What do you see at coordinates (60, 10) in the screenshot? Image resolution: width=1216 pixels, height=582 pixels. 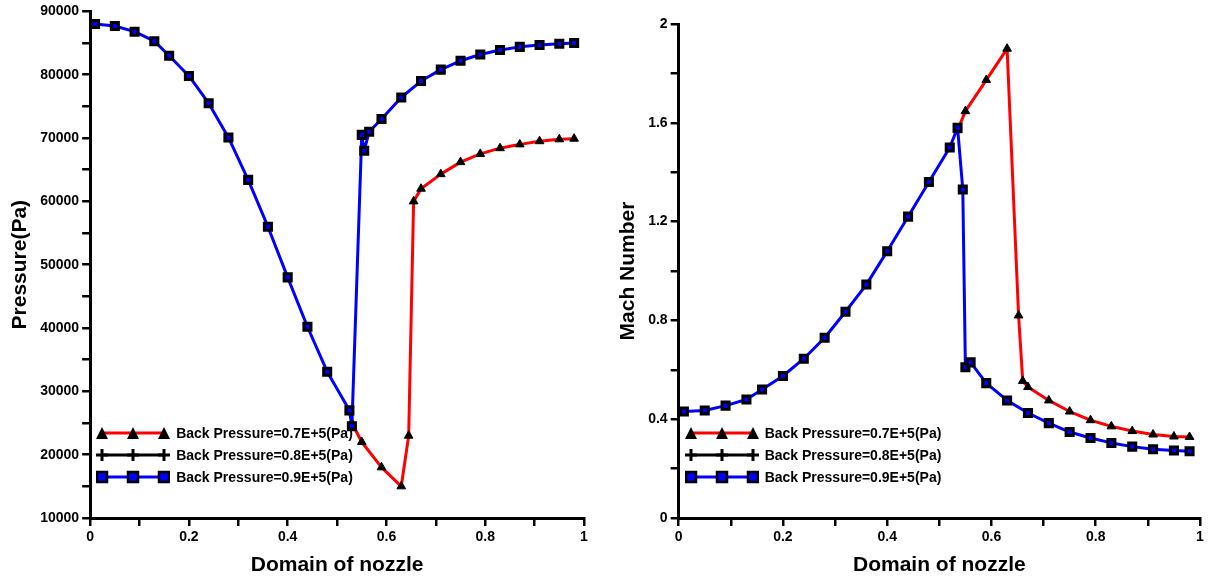 I see `y-tick-label: 90000` at bounding box center [60, 10].